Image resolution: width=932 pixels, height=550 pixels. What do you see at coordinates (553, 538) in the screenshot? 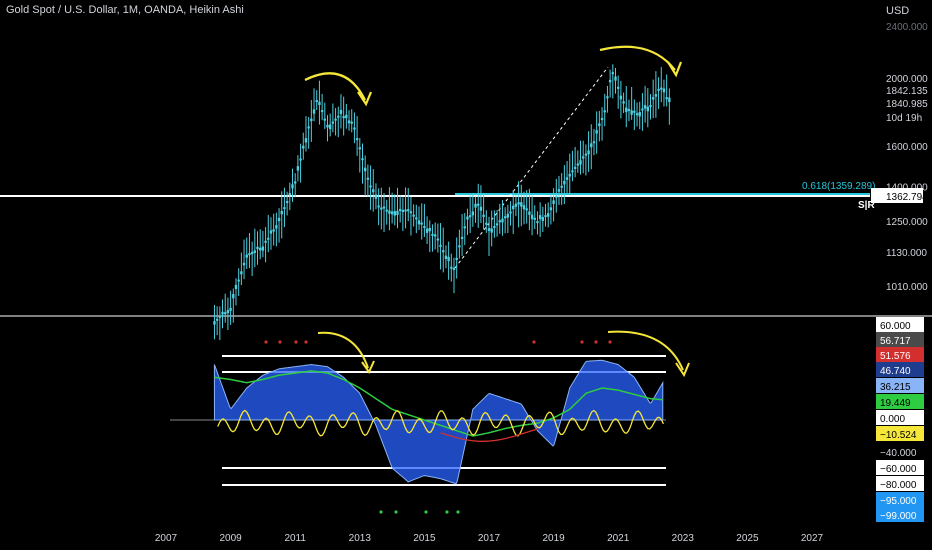
I see `time-tick-2019: 2019` at bounding box center [553, 538].